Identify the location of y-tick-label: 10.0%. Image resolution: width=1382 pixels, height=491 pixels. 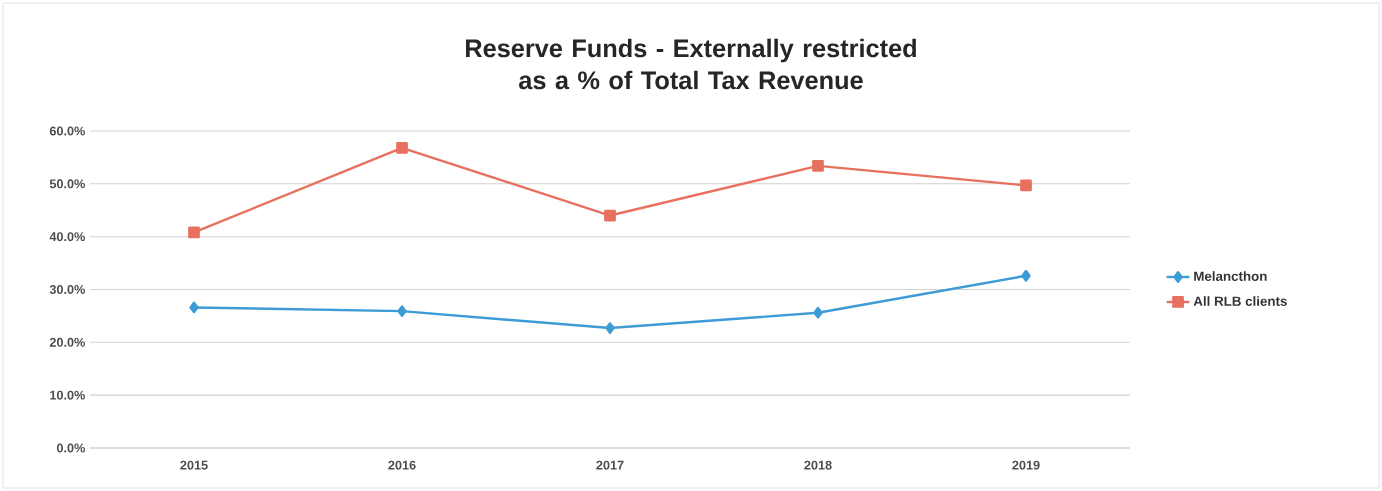
(67, 395).